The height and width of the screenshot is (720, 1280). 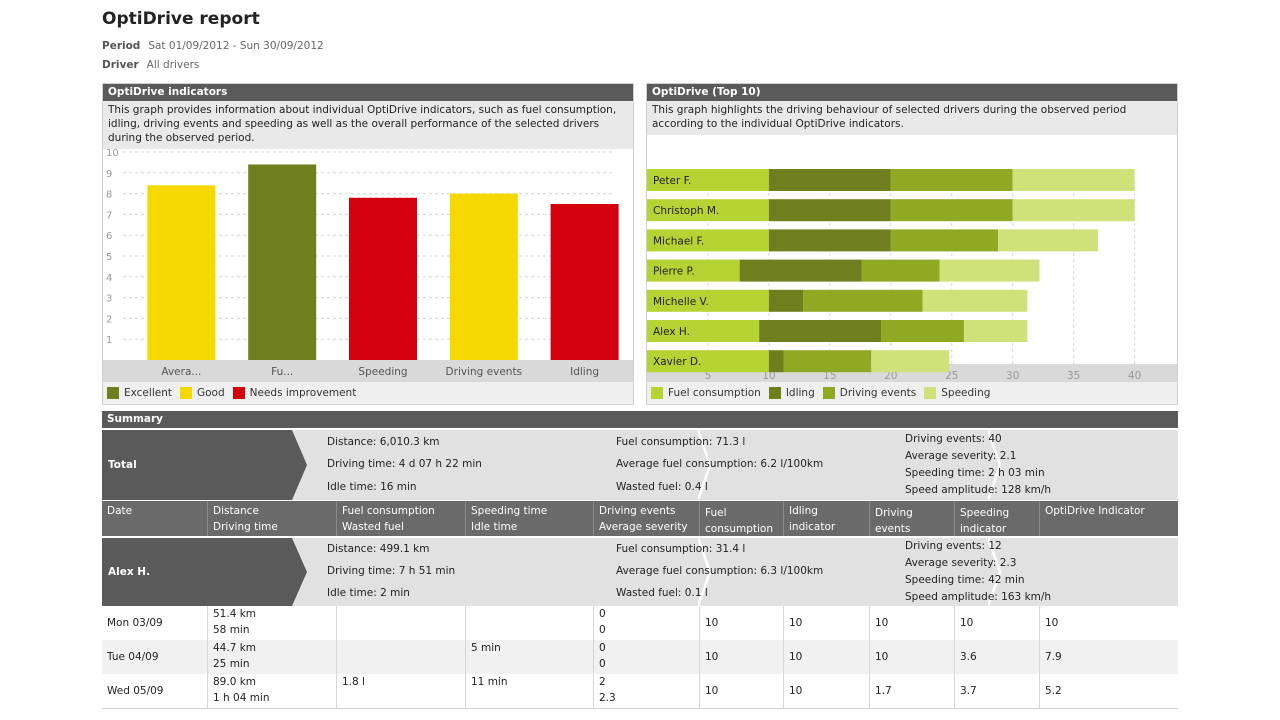 What do you see at coordinates (953, 439) in the screenshot?
I see `total-driving-events: Driving events: 40` at bounding box center [953, 439].